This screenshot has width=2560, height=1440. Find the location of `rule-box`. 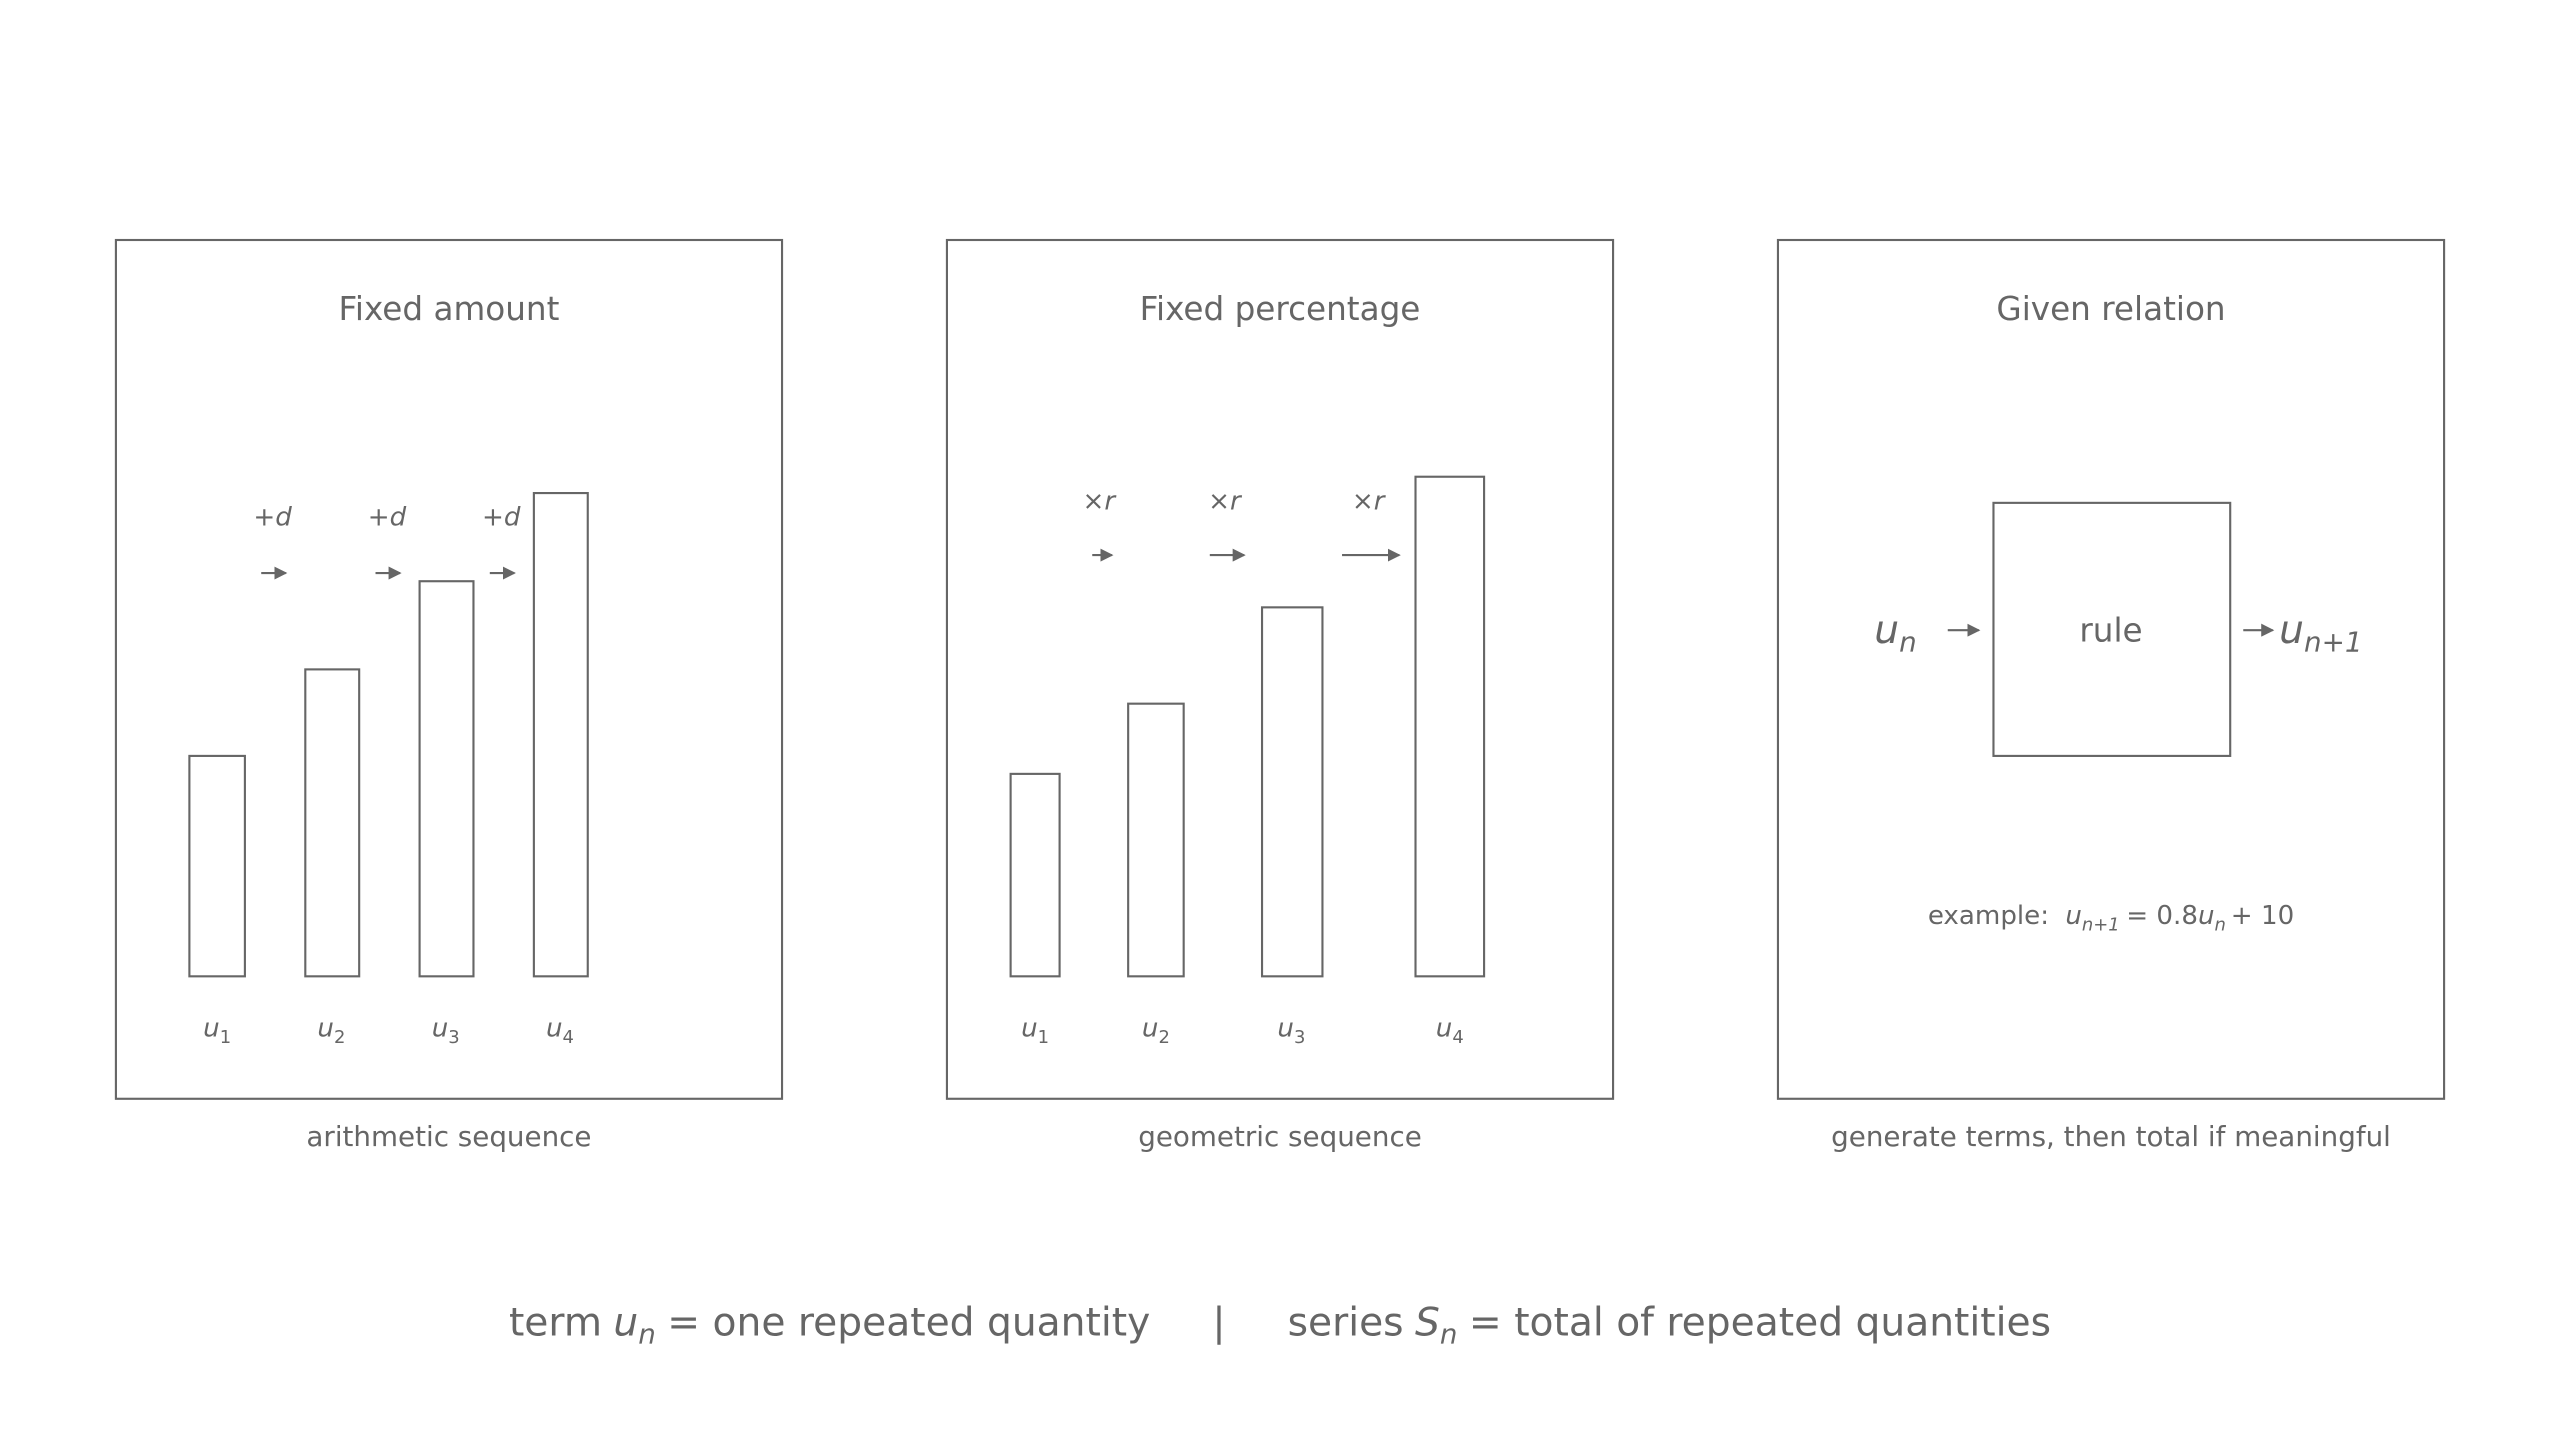

rule-box is located at coordinates (2112, 629).